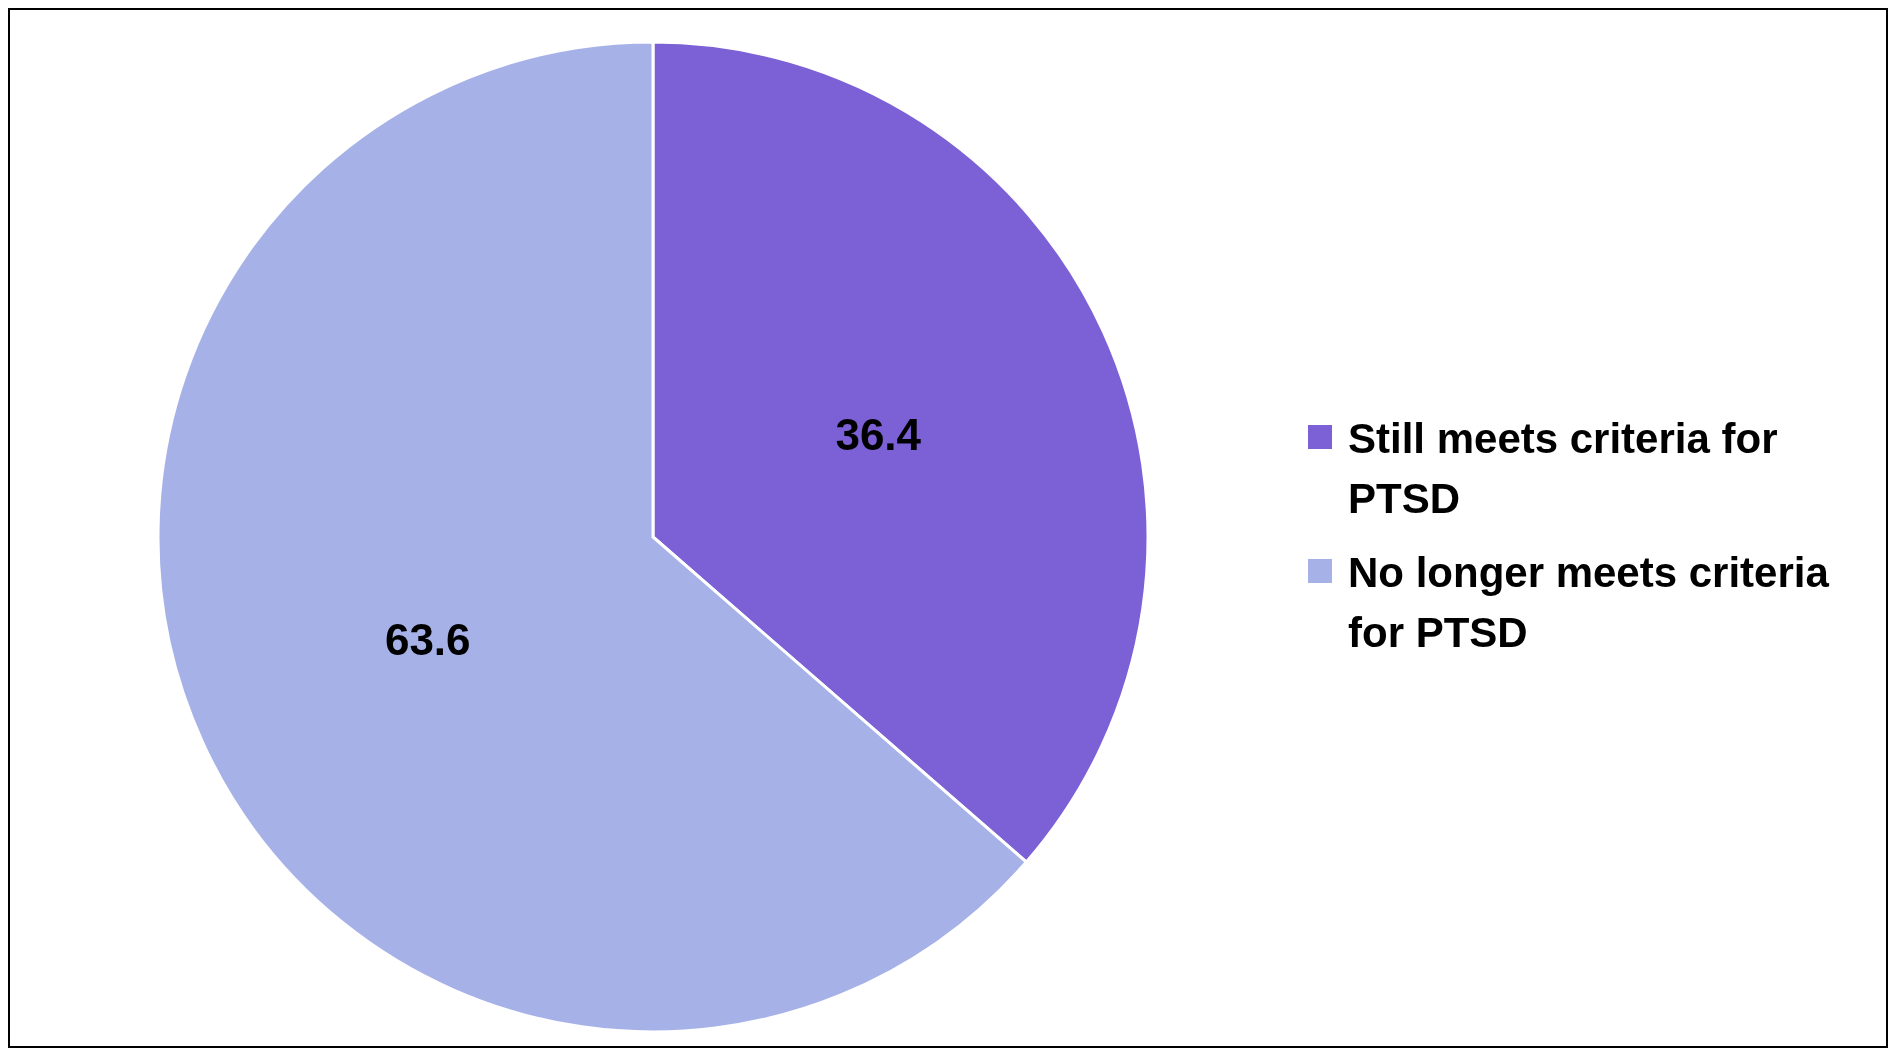 This screenshot has height=1053, width=1897. Describe the element at coordinates (427, 640) in the screenshot. I see `data-label: 63.6` at that location.